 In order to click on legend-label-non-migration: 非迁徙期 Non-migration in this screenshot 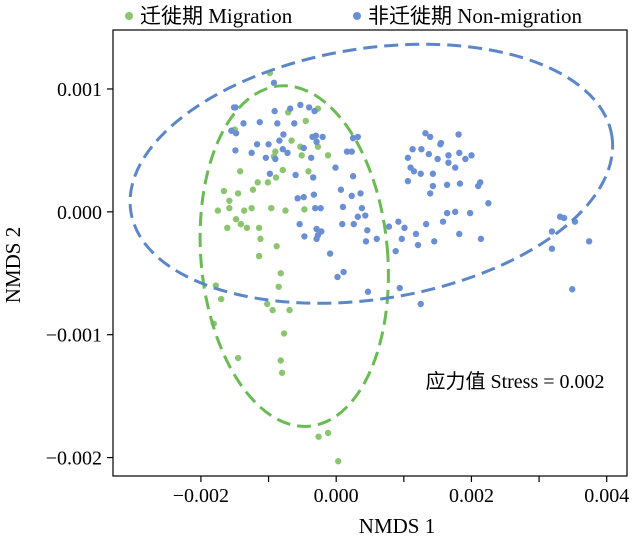, I will do `click(475, 16)`.